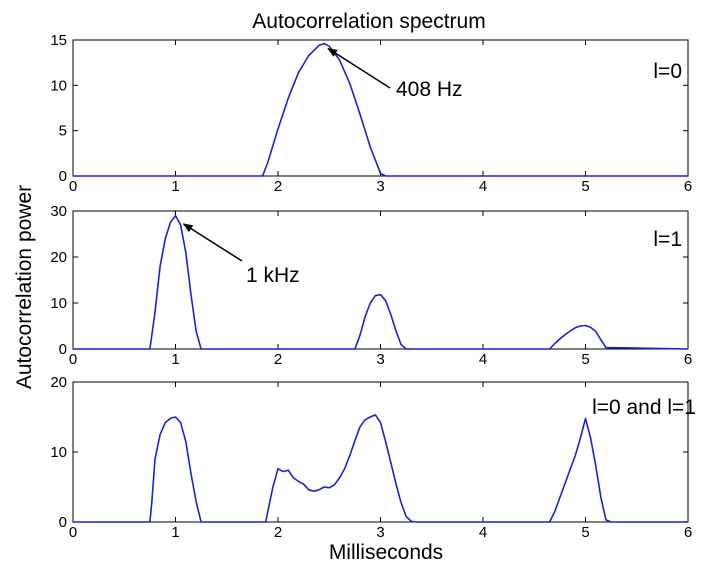 The width and height of the screenshot is (707, 567). I want to click on y-tick-label: 15, so click(58, 40).